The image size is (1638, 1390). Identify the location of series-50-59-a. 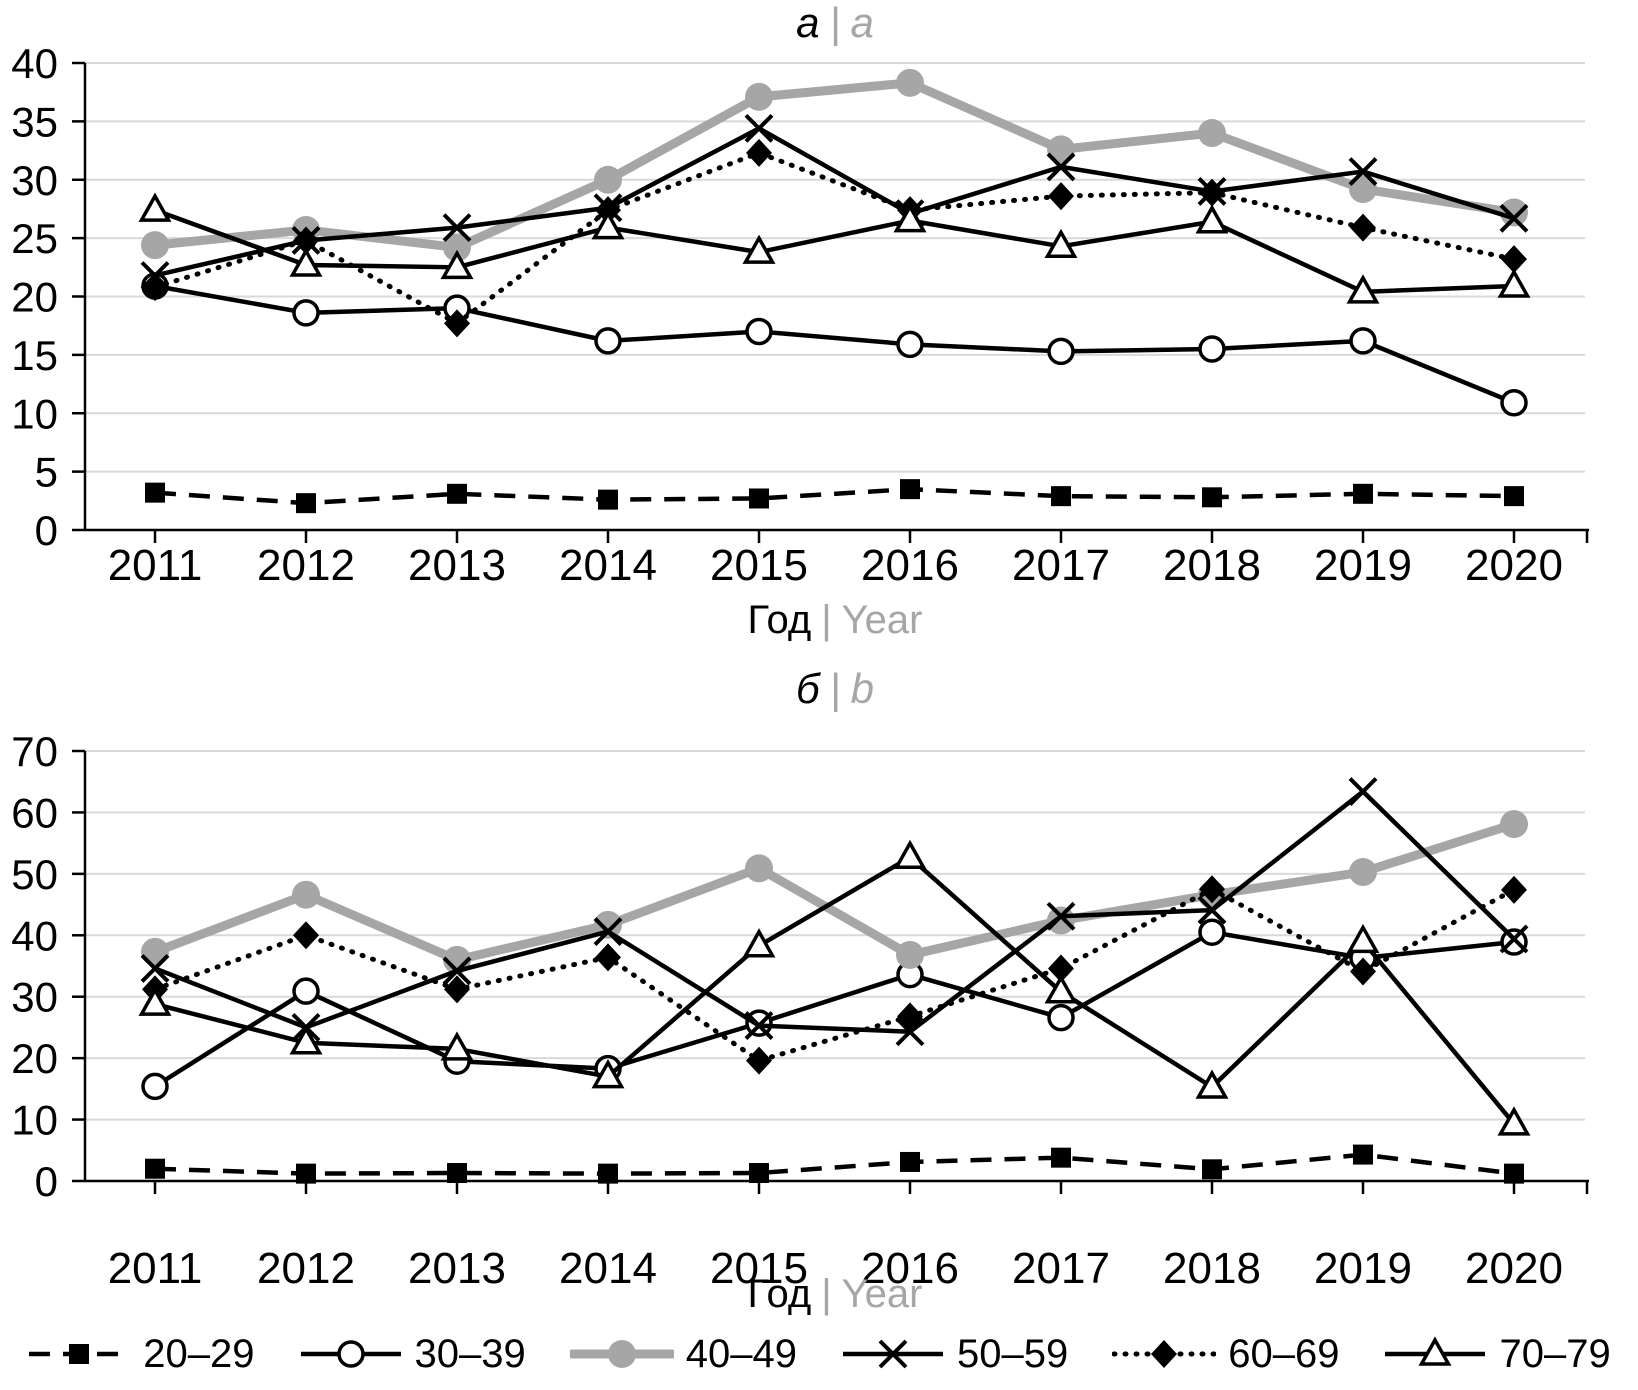
(834, 201).